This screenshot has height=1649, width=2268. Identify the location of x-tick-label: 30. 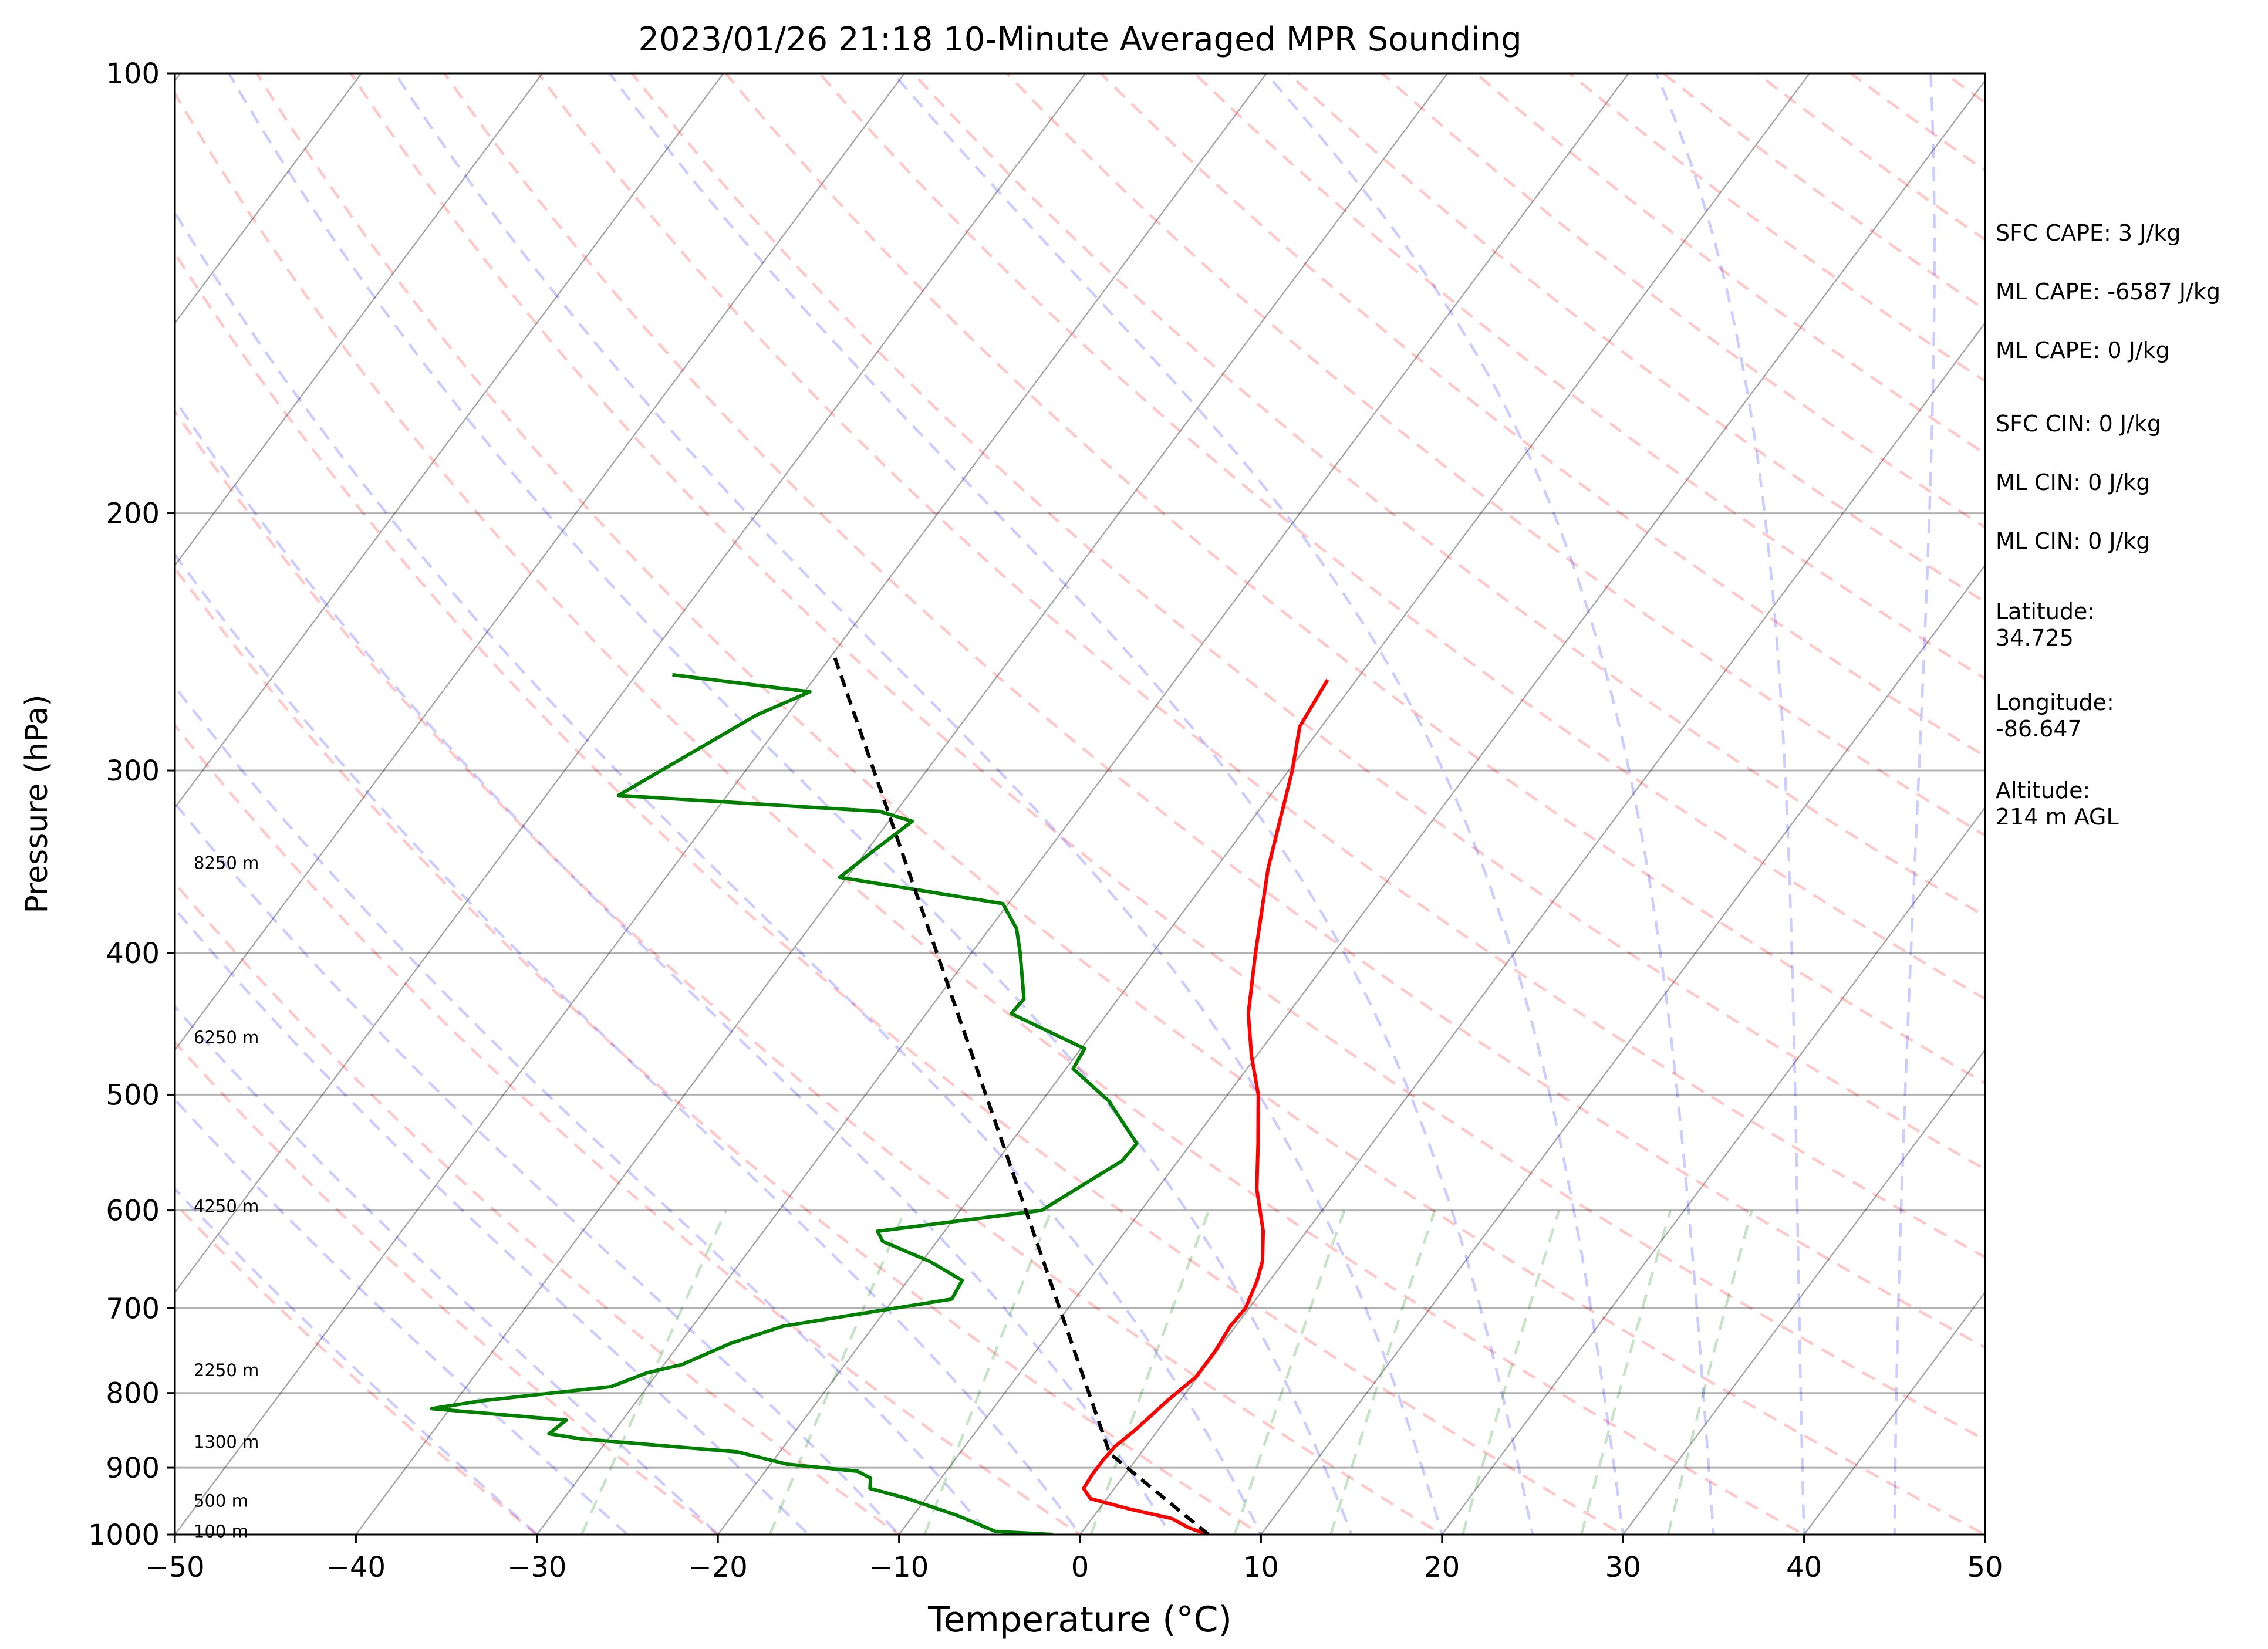
(1623, 1567).